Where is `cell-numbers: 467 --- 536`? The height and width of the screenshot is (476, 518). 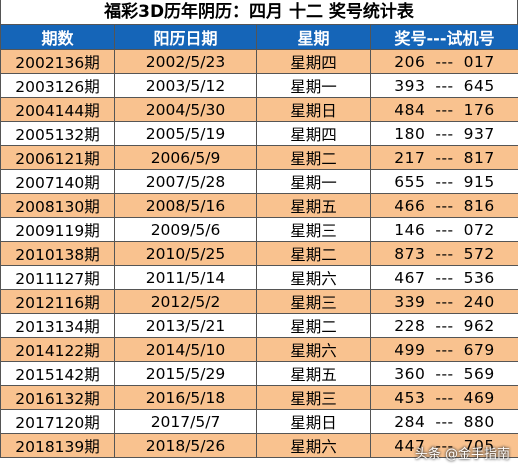
cell-numbers: 467 --- 536 is located at coordinates (444, 277).